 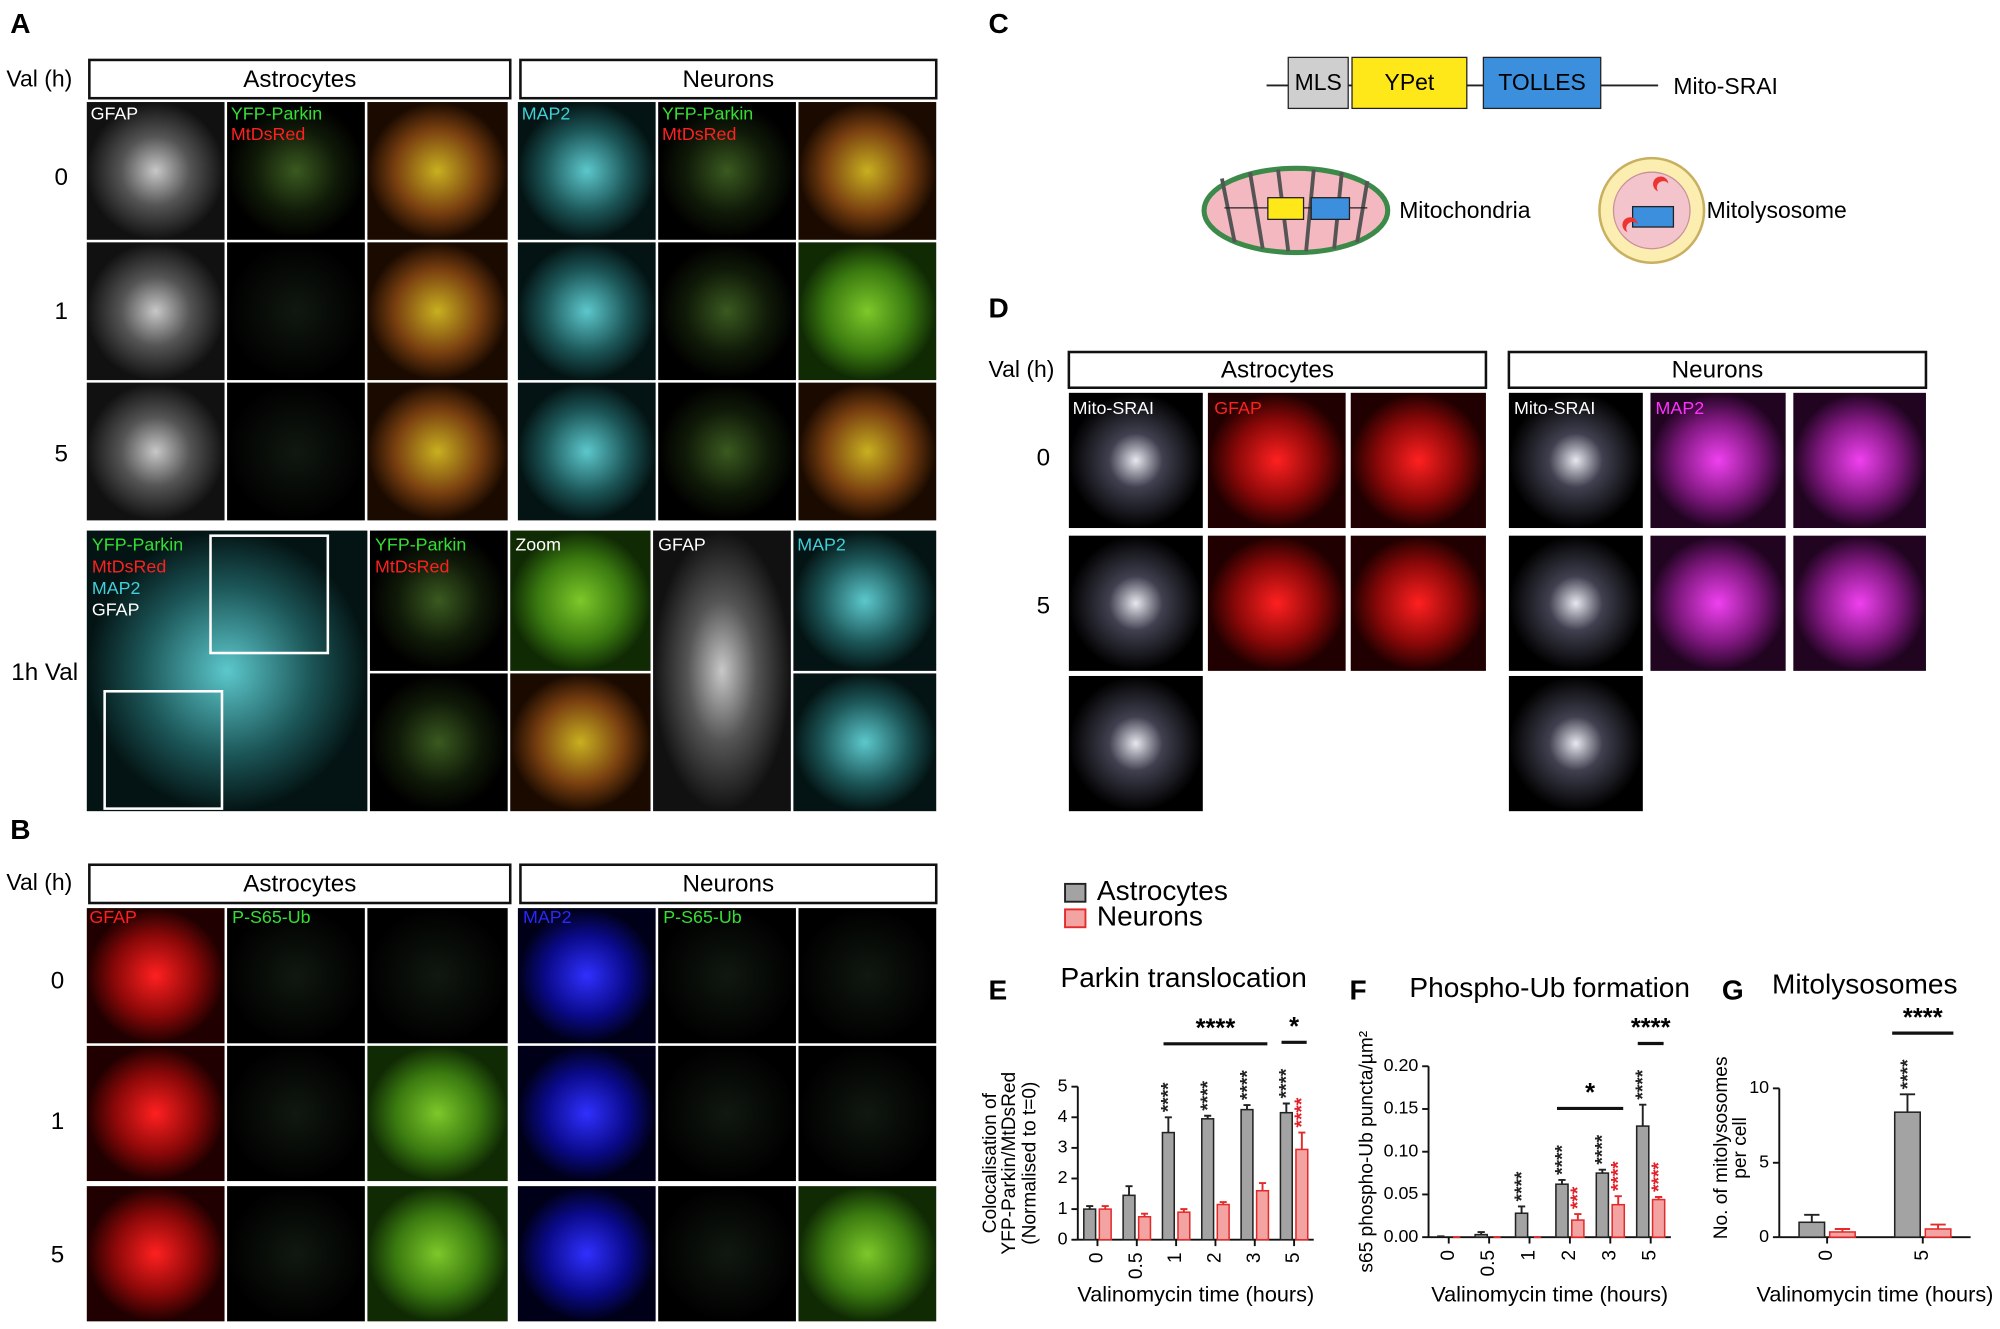 What do you see at coordinates (1764, 1161) in the screenshot?
I see `y-tick-label: 5` at bounding box center [1764, 1161].